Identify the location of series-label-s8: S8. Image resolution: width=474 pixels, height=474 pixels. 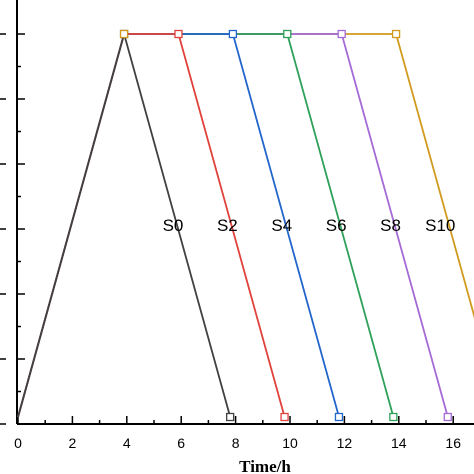
(390, 225).